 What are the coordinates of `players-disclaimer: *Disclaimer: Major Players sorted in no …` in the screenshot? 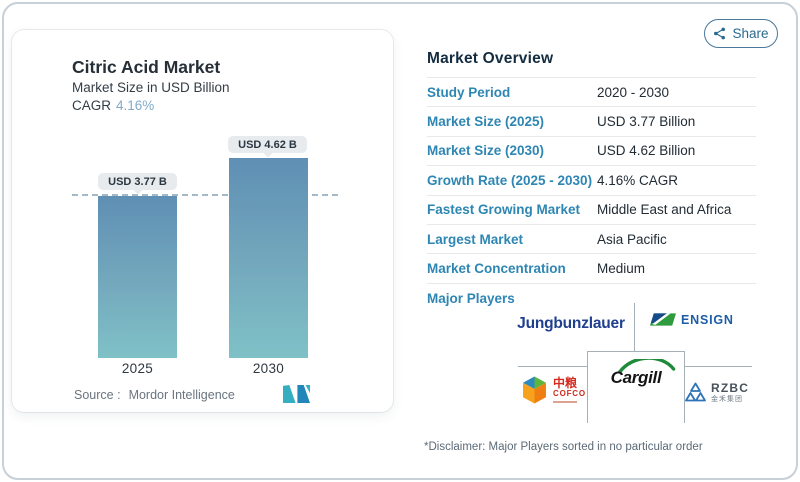 It's located at (563, 447).